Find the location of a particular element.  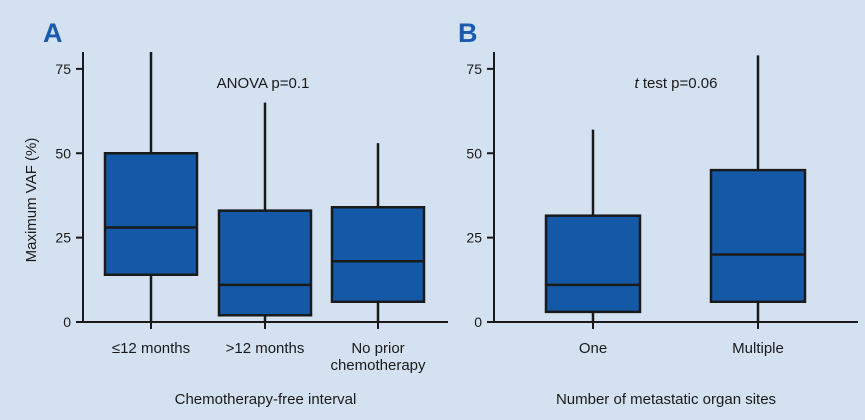

stat-annotation: ANOVA p=0.1 is located at coordinates (263, 83).